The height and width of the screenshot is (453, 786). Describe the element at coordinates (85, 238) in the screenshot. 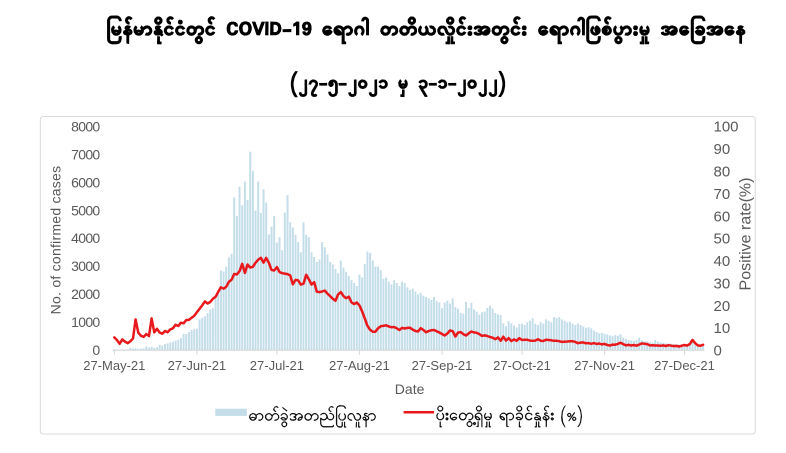

I see `svg-text: 4000` at that location.